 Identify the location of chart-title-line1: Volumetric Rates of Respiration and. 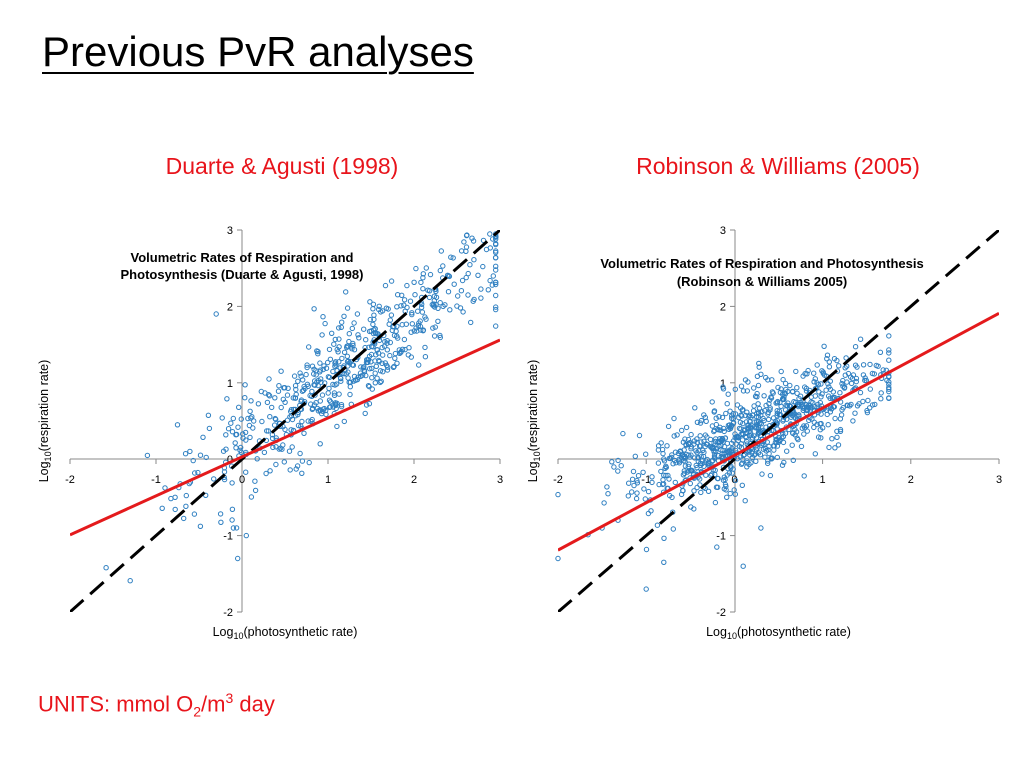
(242, 257).